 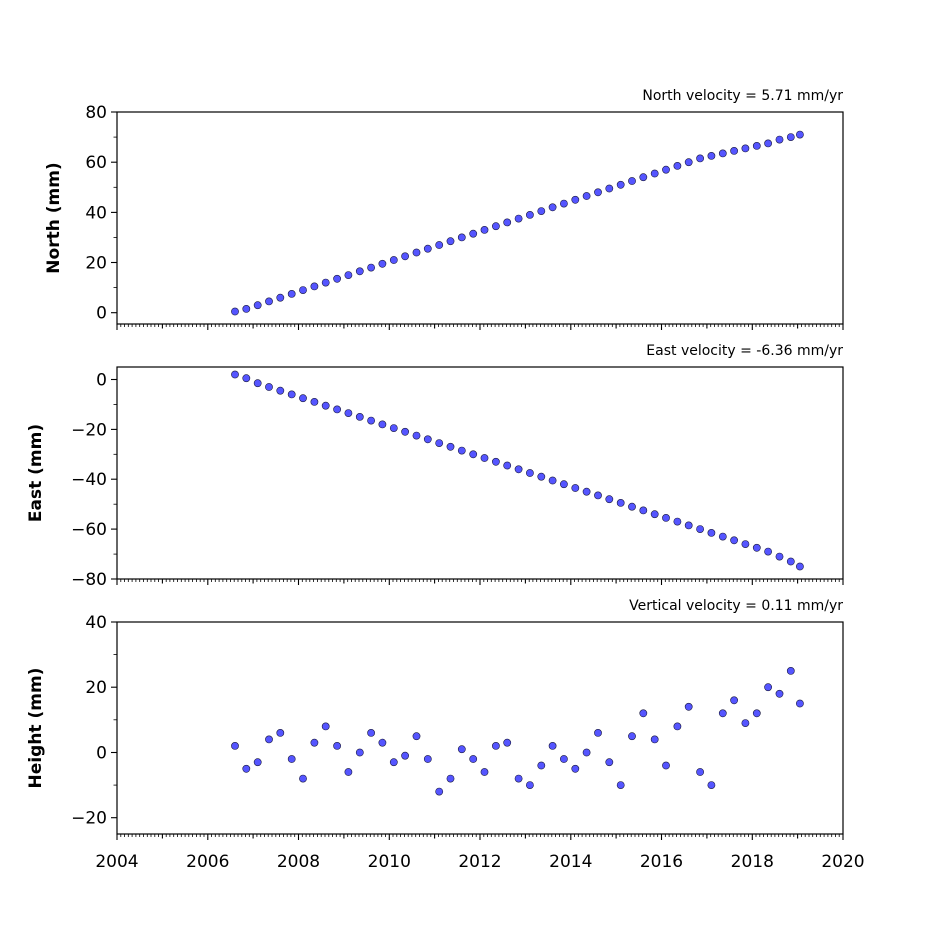 What do you see at coordinates (96, 264) in the screenshot?
I see `north-y-tick-label: 20` at bounding box center [96, 264].